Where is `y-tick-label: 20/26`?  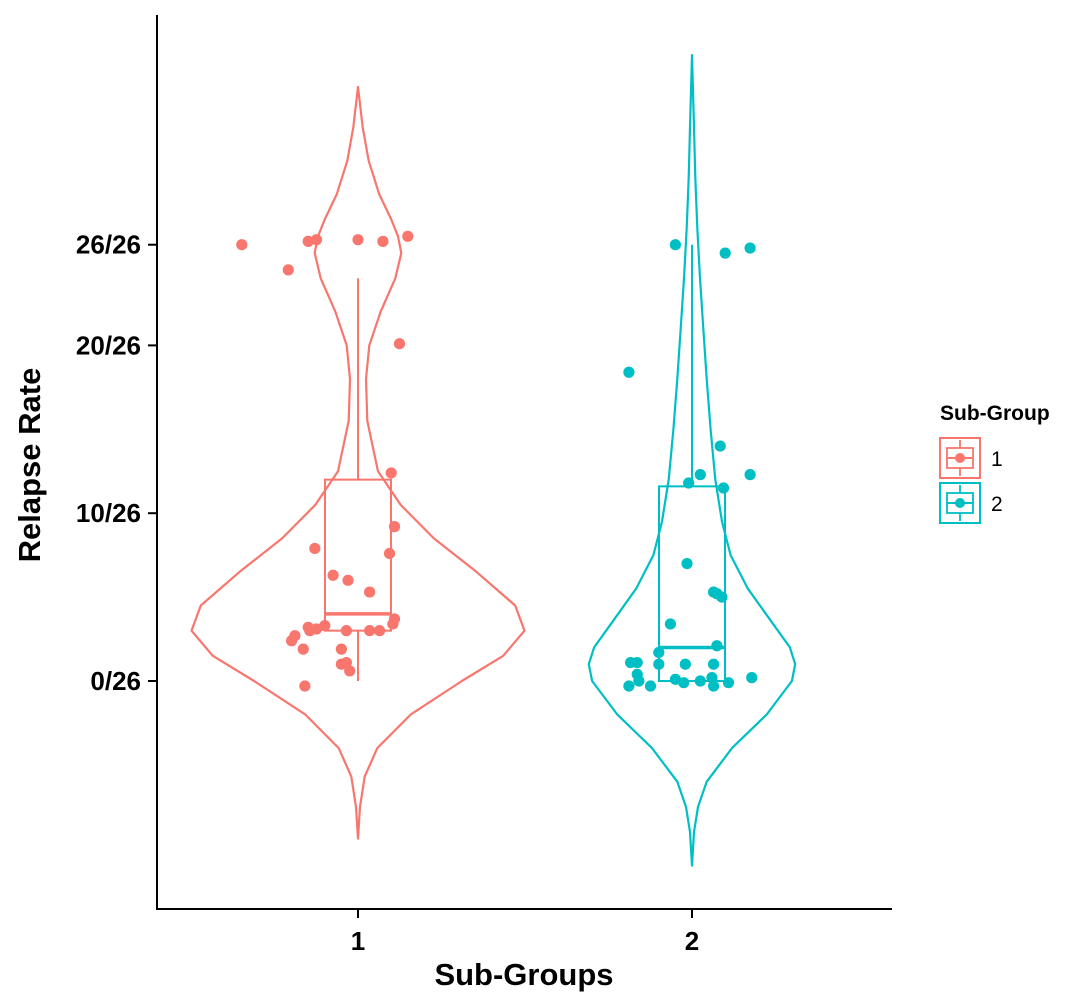
y-tick-label: 20/26 is located at coordinates (108, 345).